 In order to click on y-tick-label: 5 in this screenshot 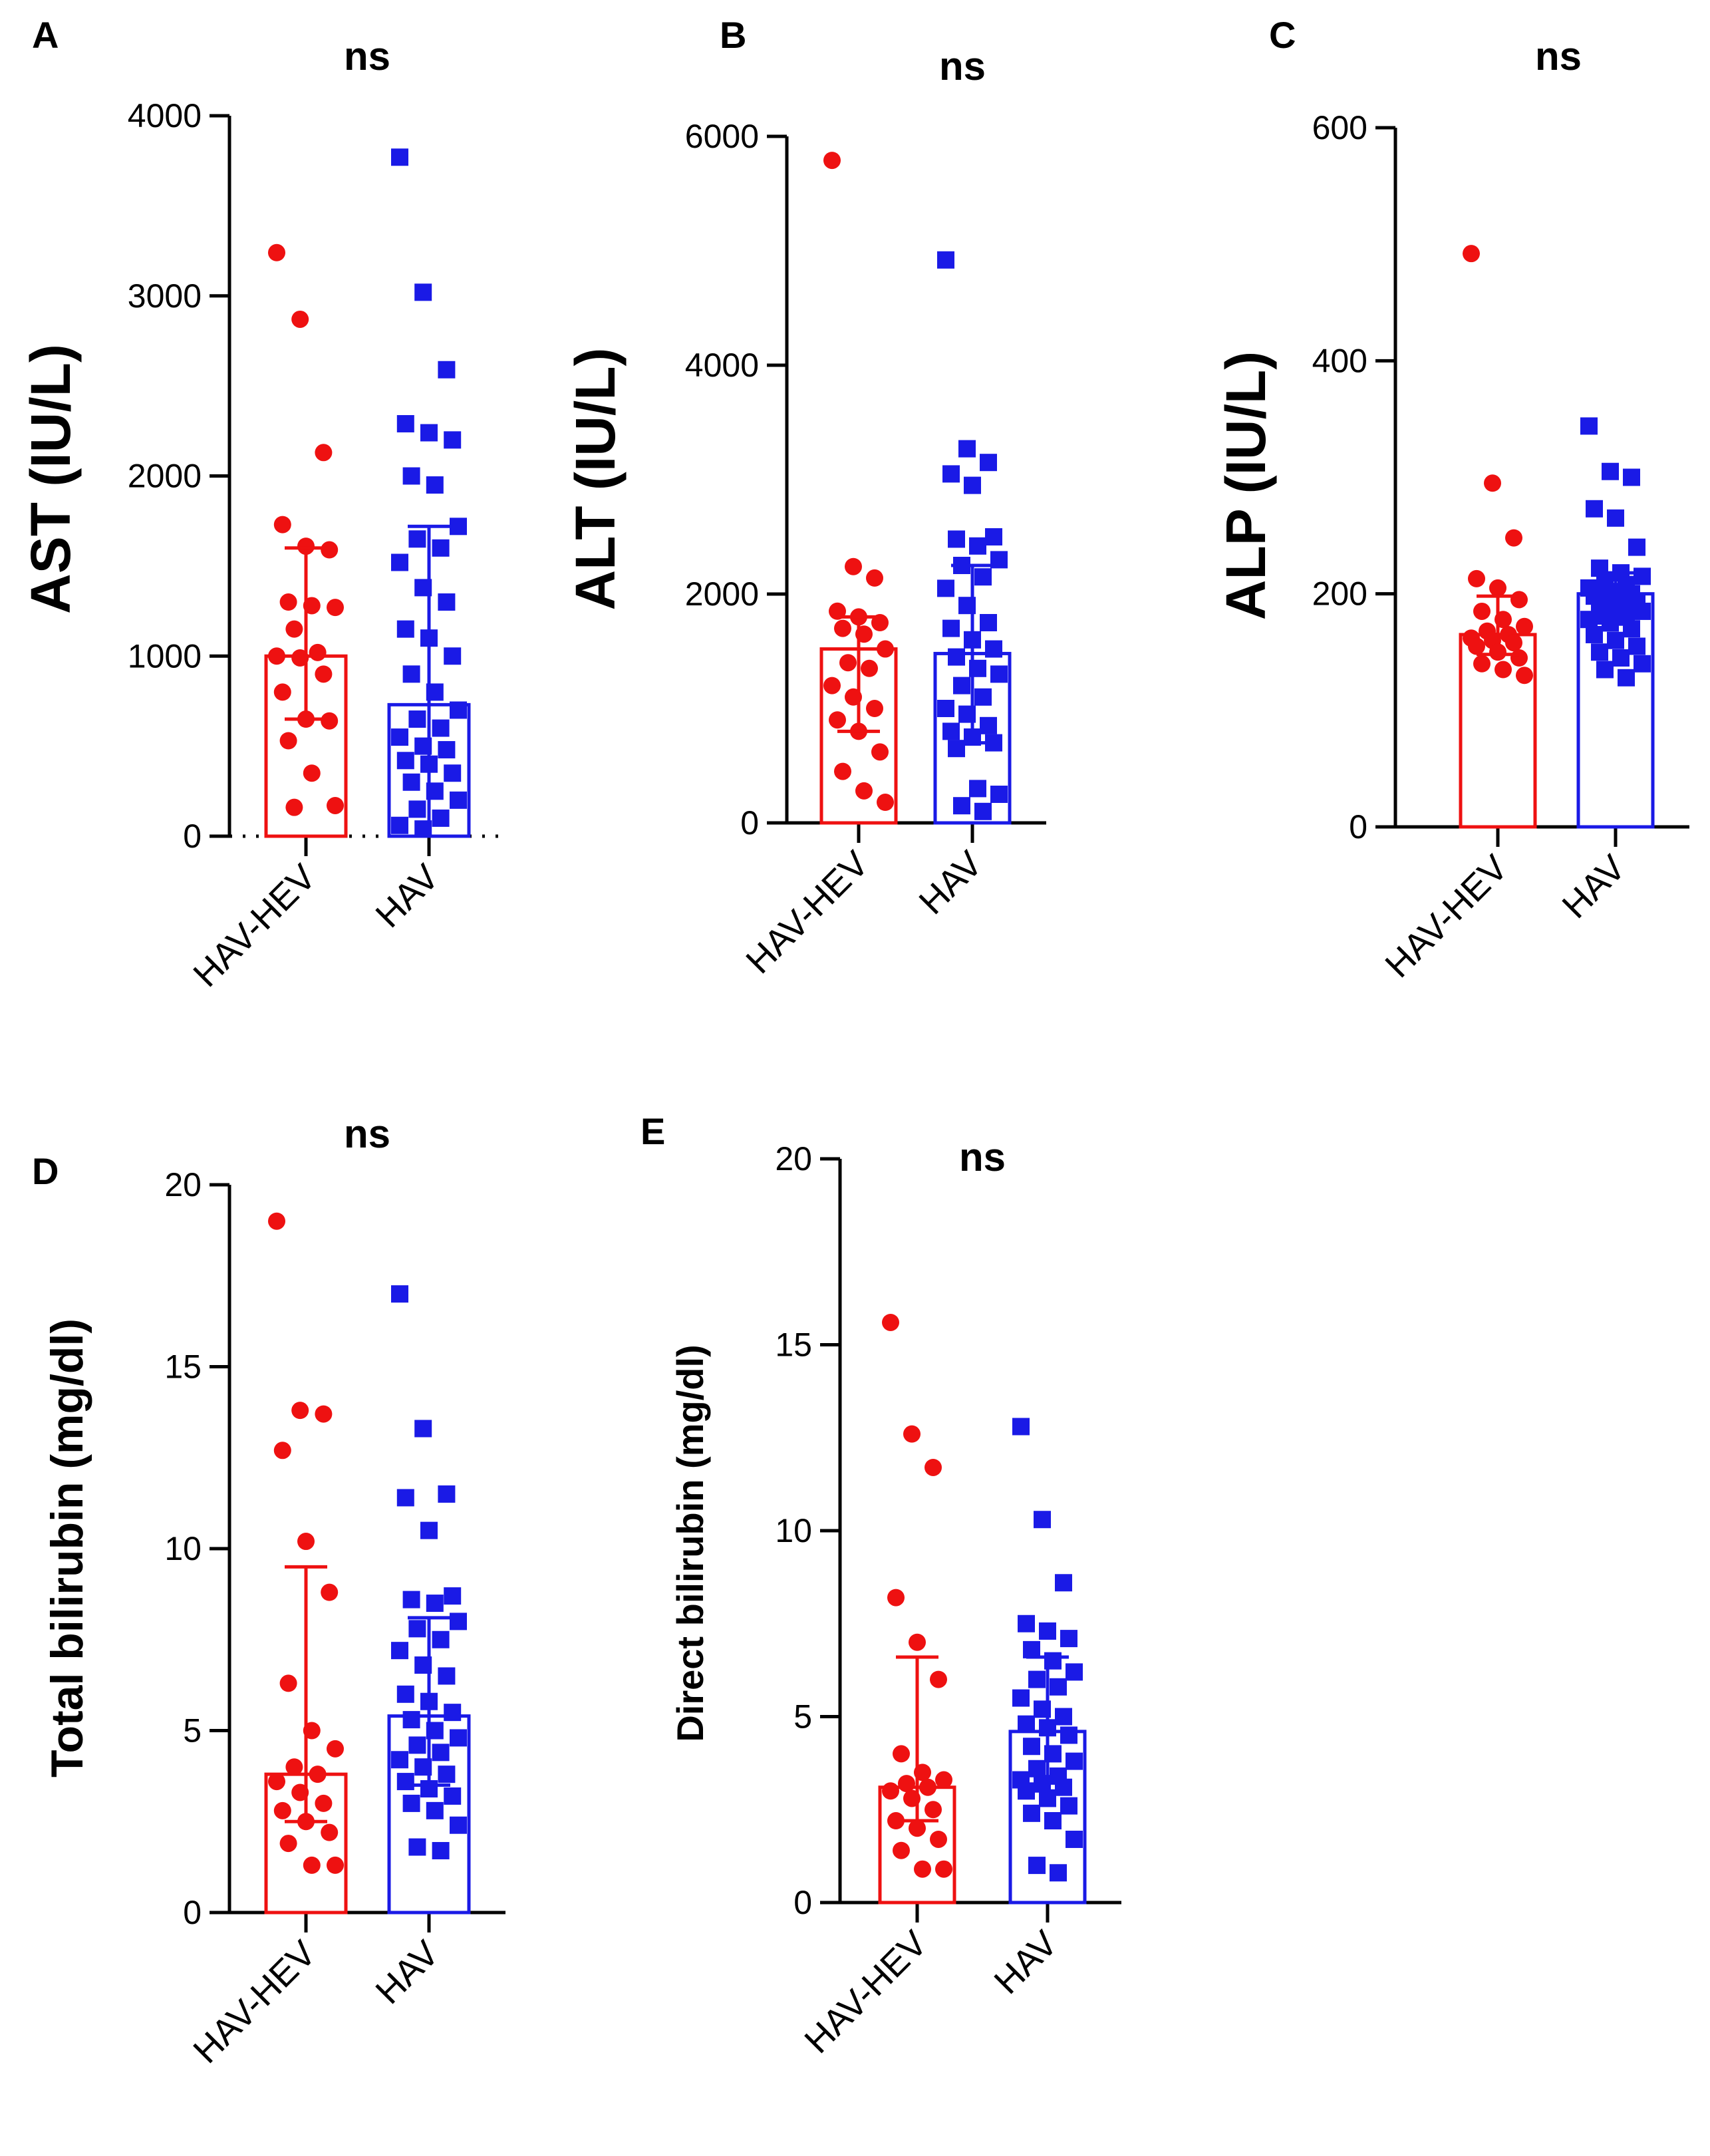, I will do `click(802, 1717)`.